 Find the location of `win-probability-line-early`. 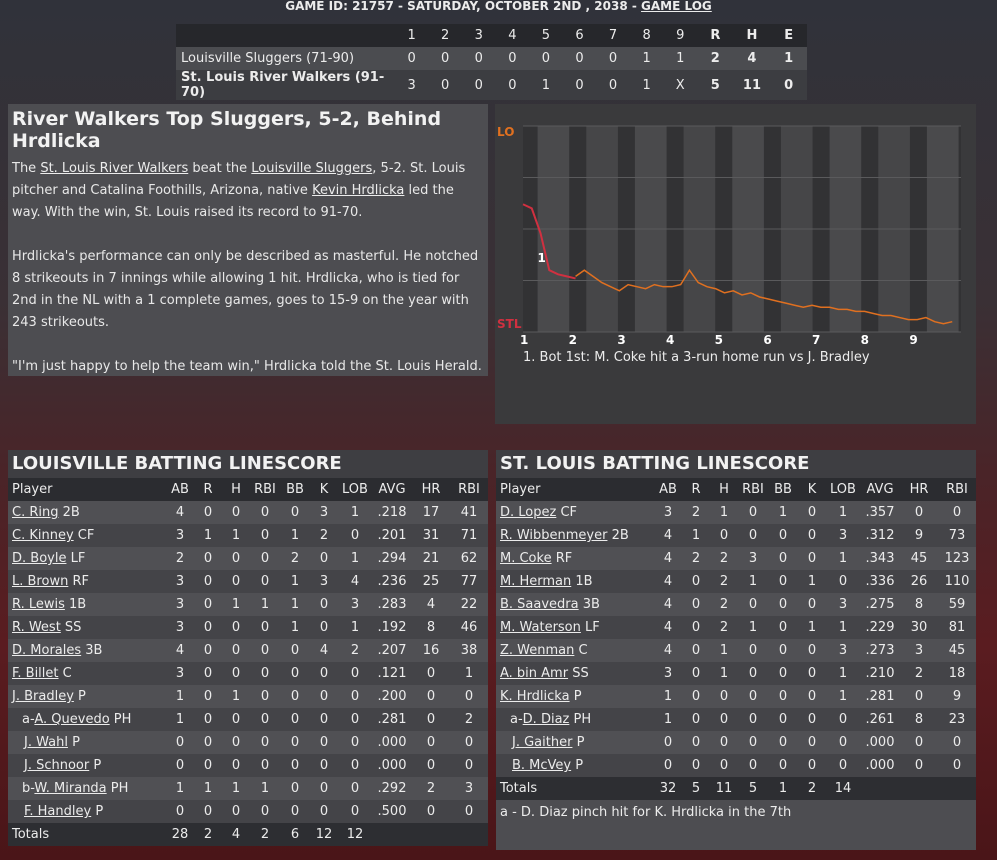

win-probability-line-early is located at coordinates (549, 241).